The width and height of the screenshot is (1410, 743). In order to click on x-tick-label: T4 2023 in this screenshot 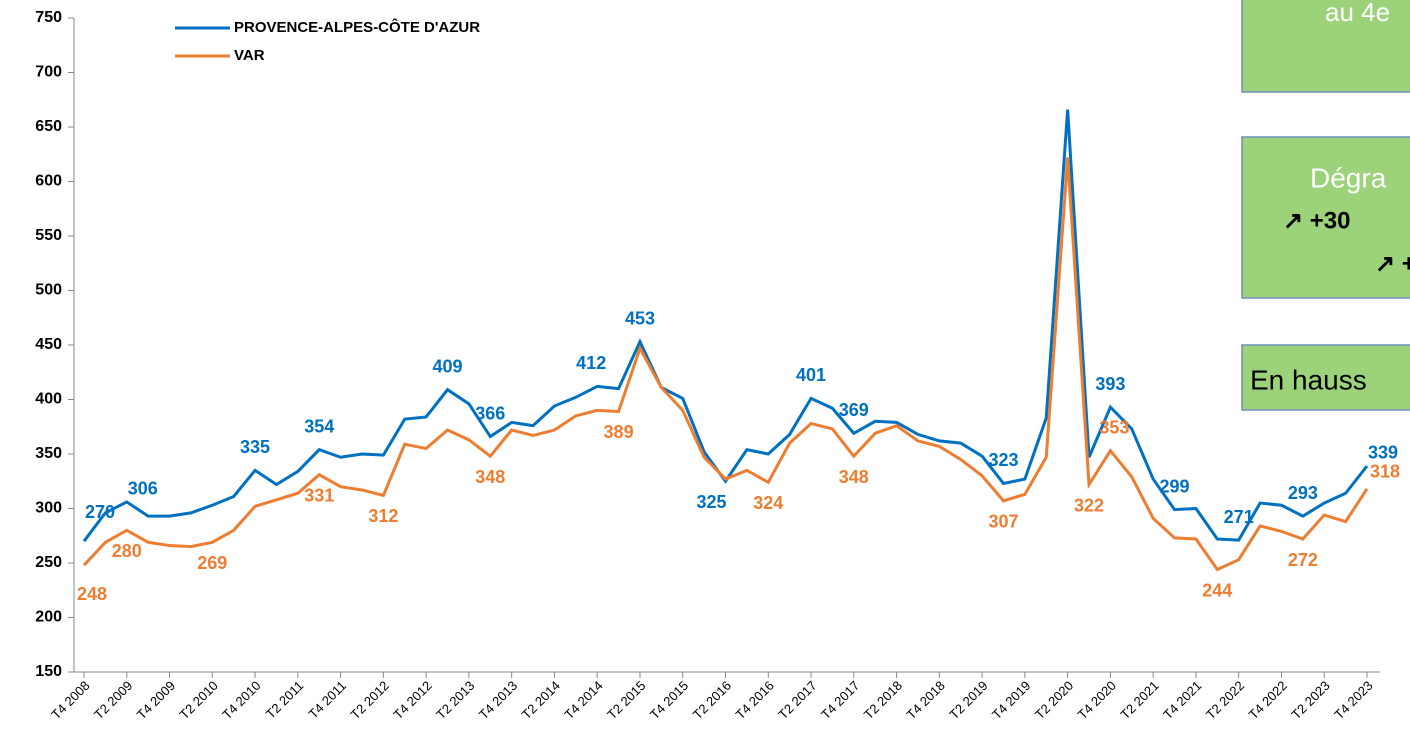, I will do `click(1353, 700)`.